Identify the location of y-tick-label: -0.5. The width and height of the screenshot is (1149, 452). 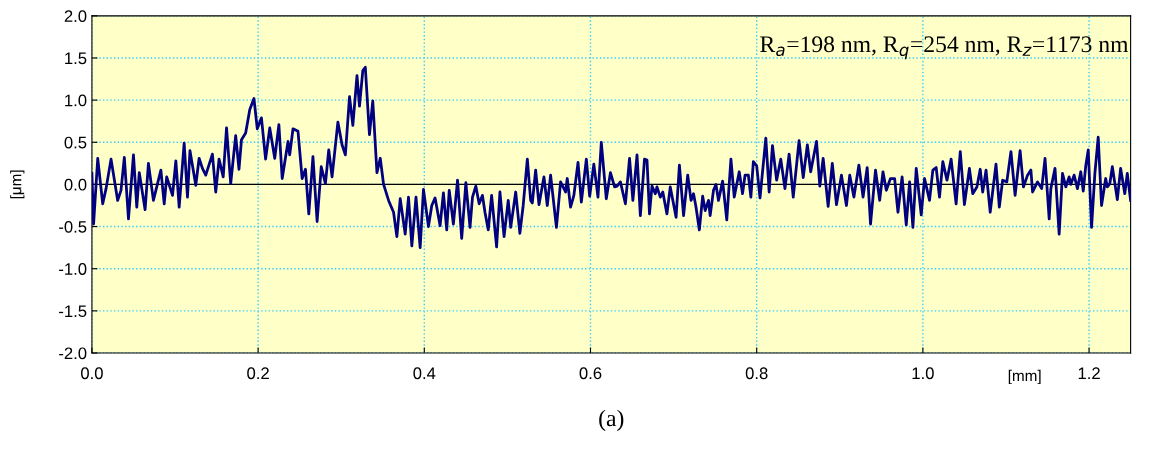
(73, 226).